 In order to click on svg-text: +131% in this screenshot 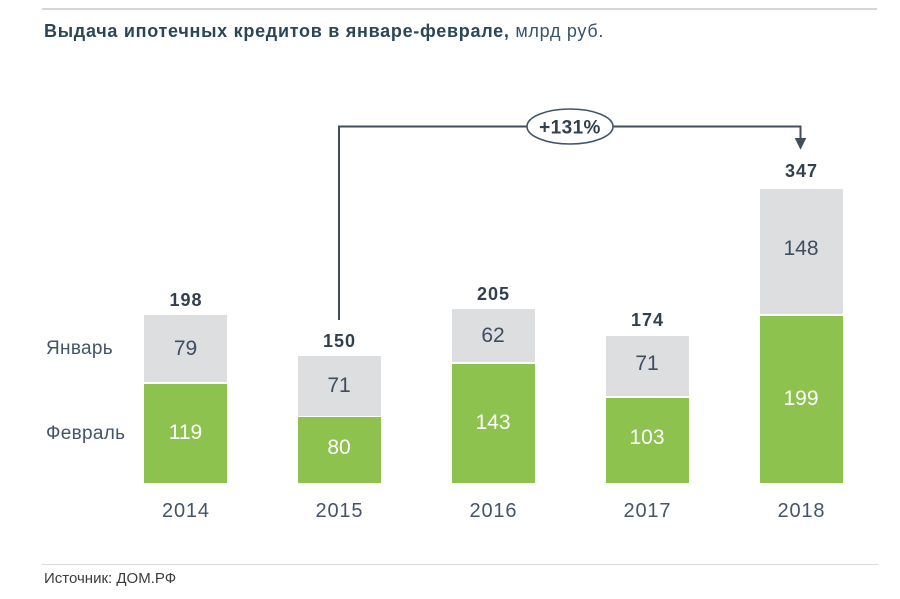, I will do `click(570, 128)`.